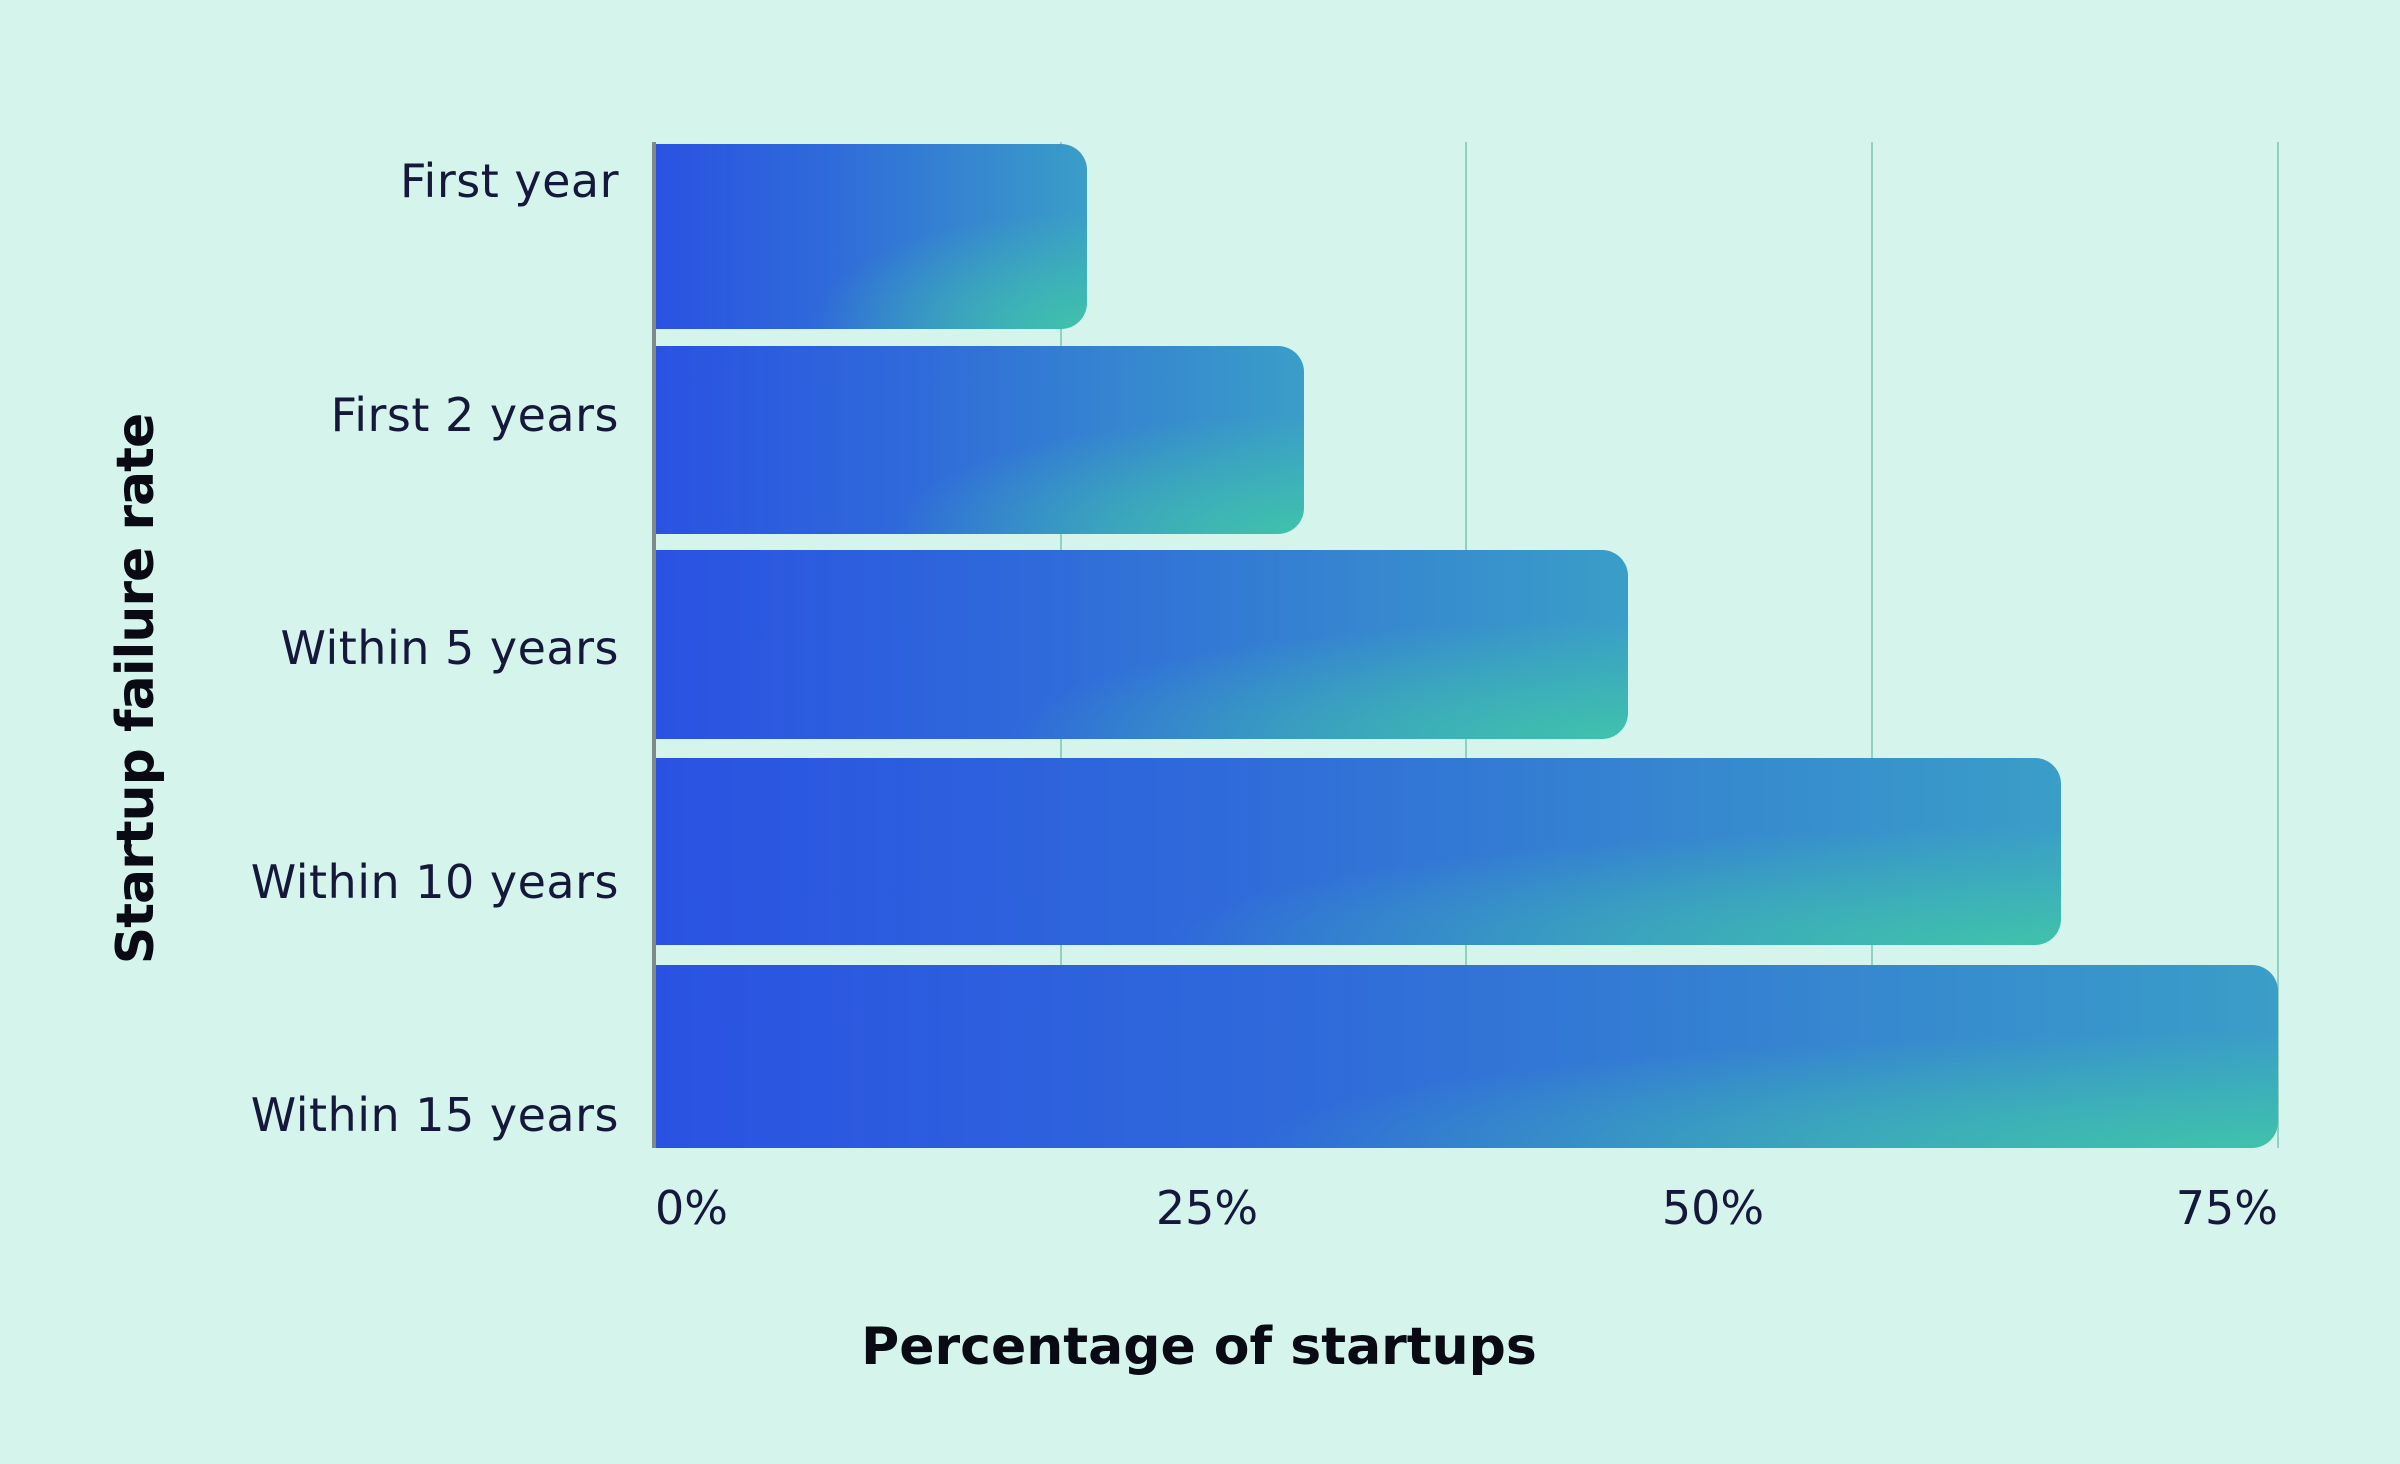 The image size is (2400, 1464). I want to click on x-tick-label: 25%, so click(1207, 1208).